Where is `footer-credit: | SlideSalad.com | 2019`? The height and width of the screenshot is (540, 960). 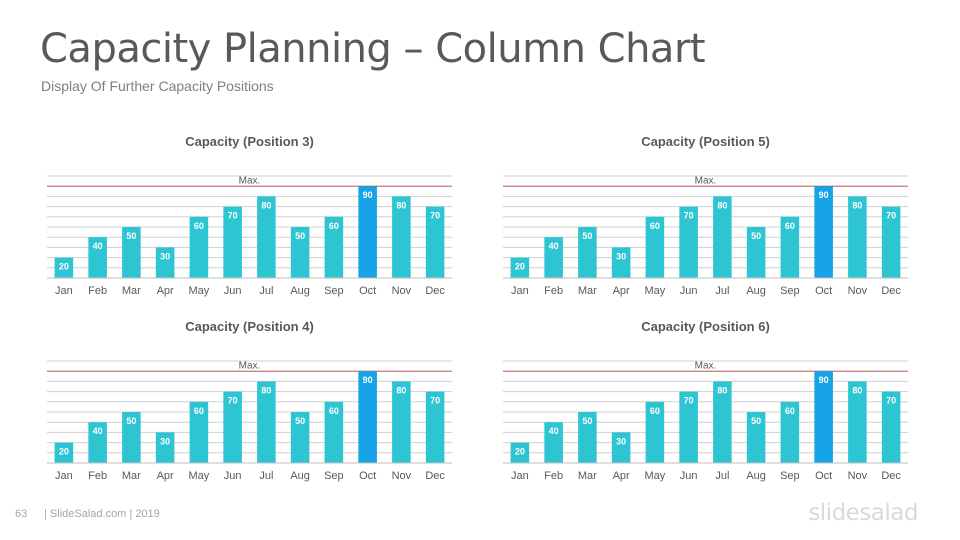
footer-credit: | SlideSalad.com | 2019 is located at coordinates (102, 514).